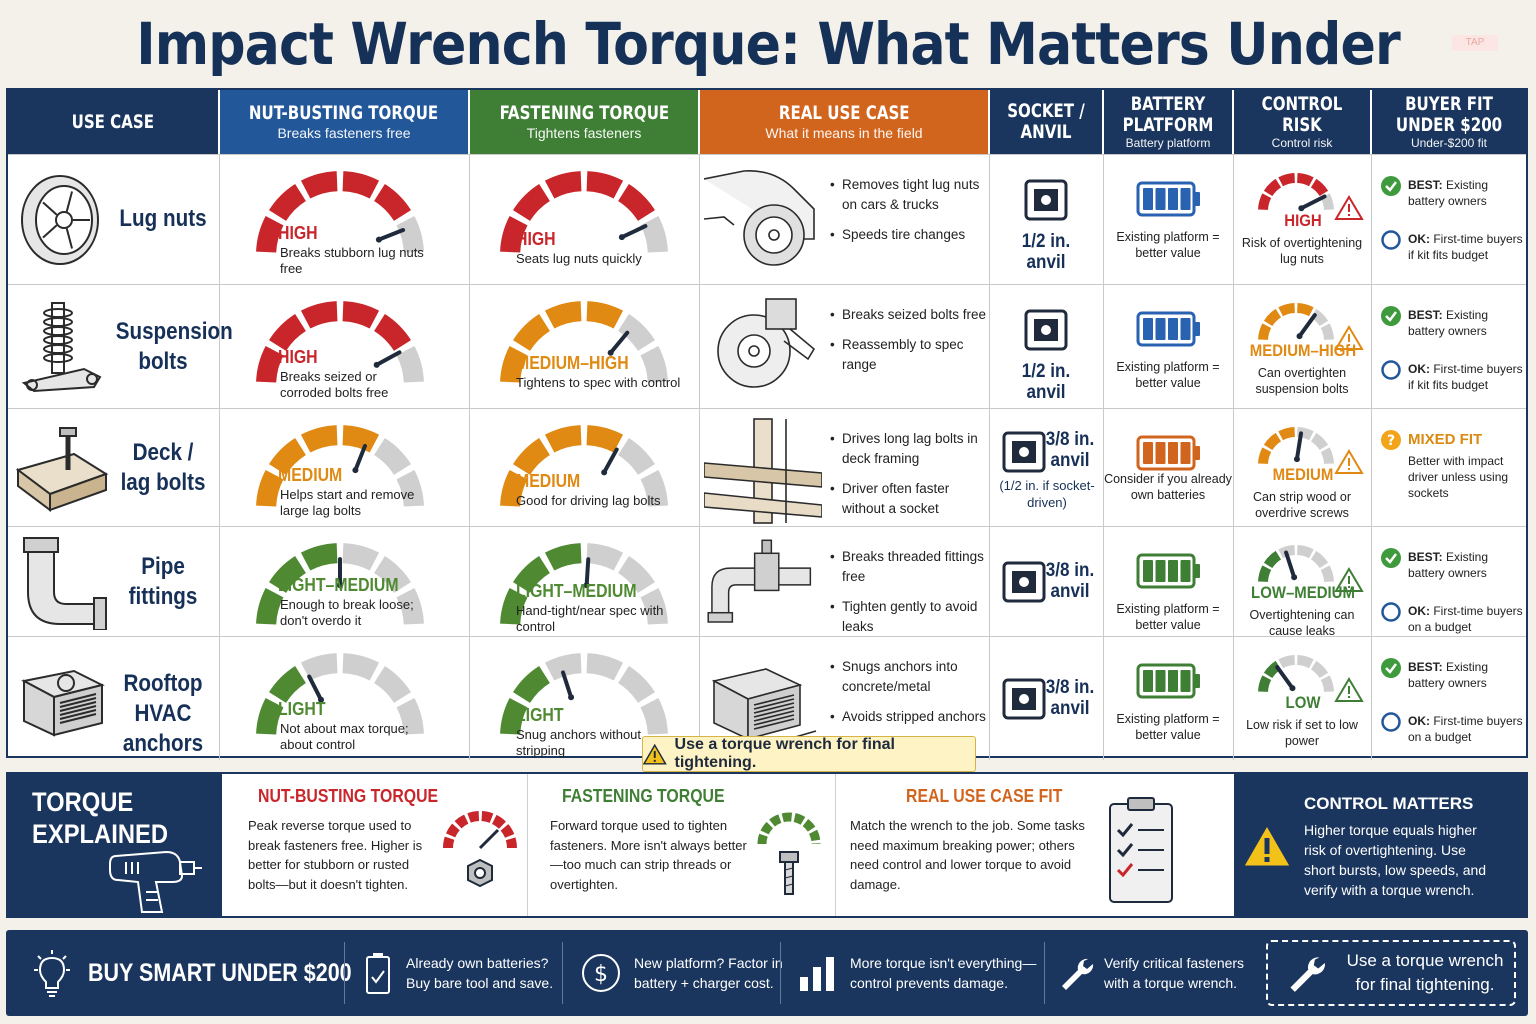 The image size is (1536, 1024). Describe the element at coordinates (643, 796) in the screenshot. I see `fastening-explained-title: FASTENING TORQUE` at that location.